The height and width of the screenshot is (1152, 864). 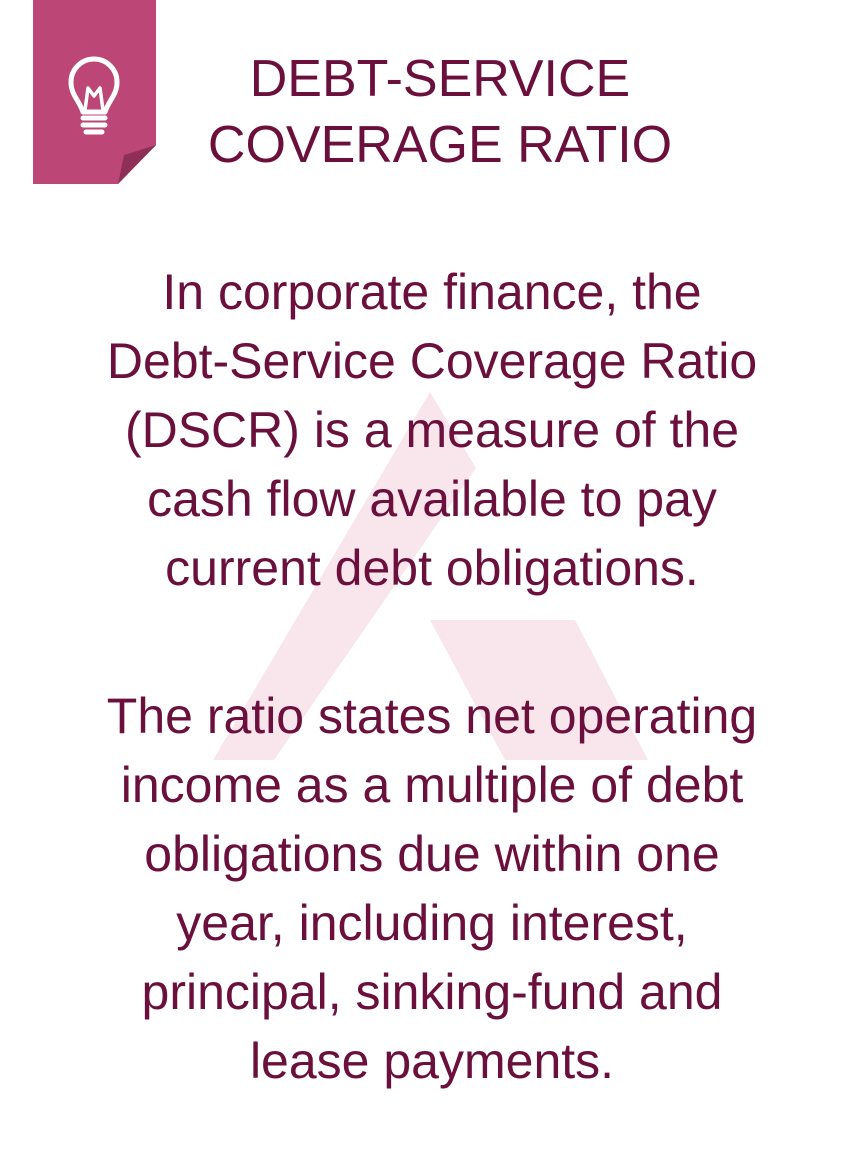 I want to click on page-title: DEBT-SERVICE COVERAGE RATIO, so click(x=440, y=112).